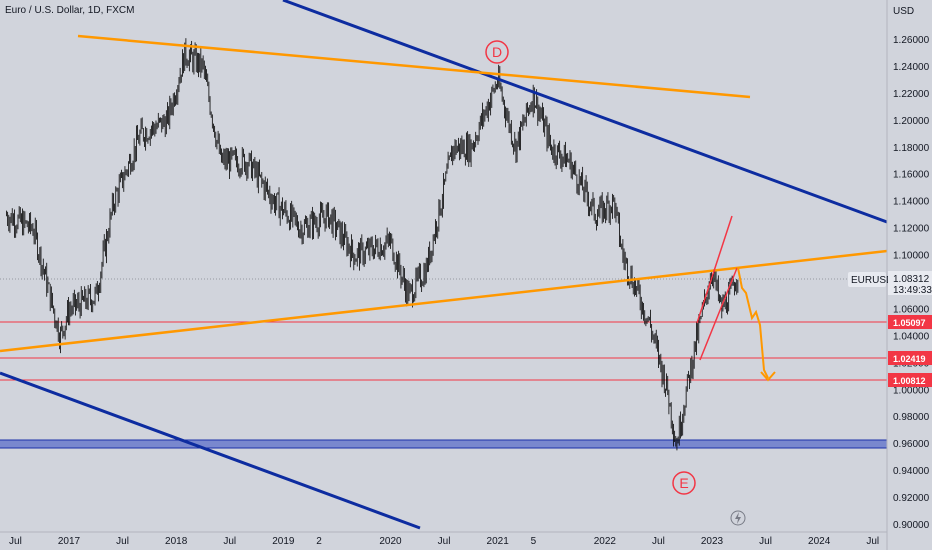 The width and height of the screenshot is (932, 550). I want to click on time-tick-label: 2020, so click(390, 541).